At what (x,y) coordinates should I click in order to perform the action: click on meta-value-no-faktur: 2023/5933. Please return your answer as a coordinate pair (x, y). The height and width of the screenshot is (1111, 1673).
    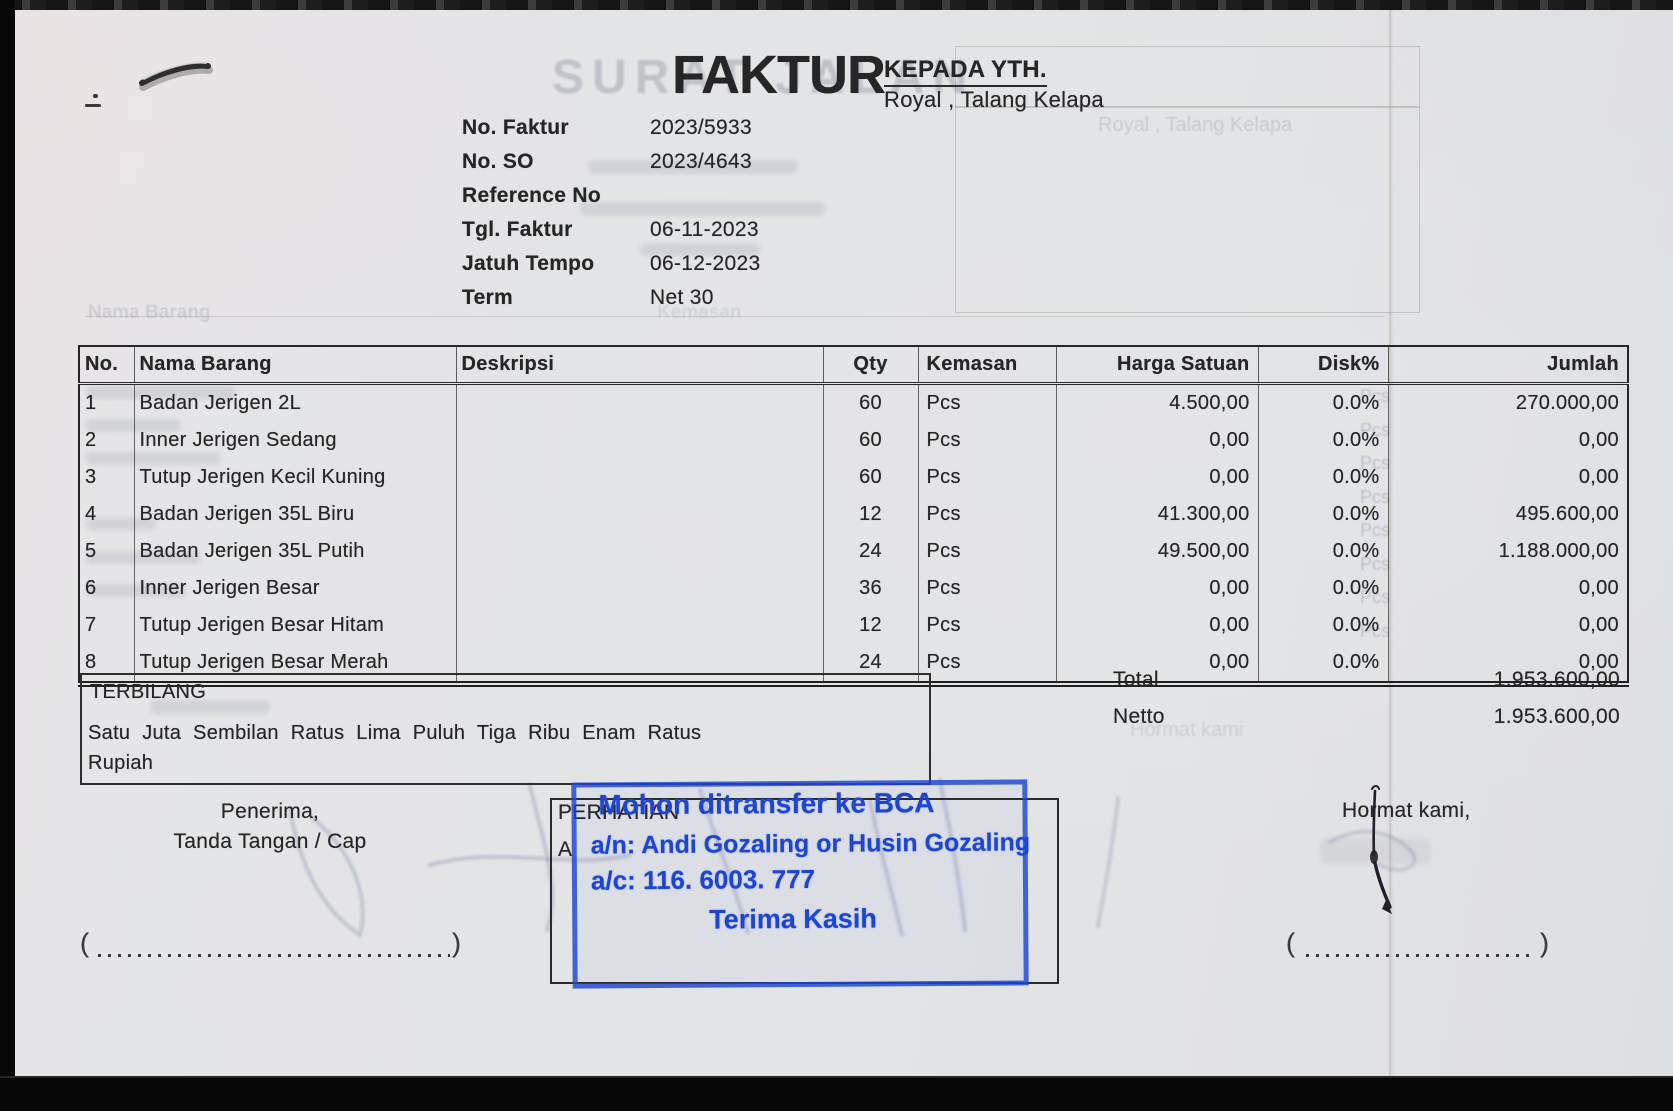
    Looking at the image, I should click on (701, 127).